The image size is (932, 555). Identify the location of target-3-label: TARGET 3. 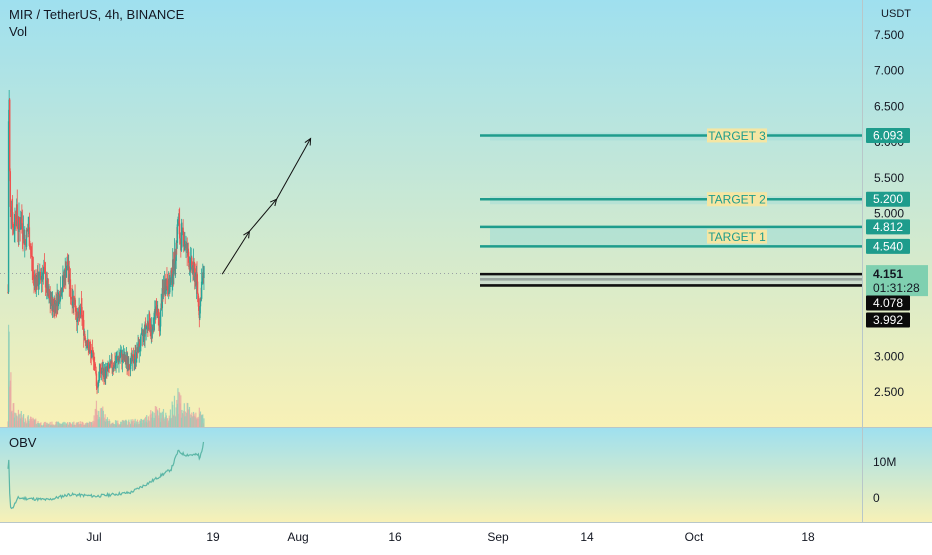
(737, 136).